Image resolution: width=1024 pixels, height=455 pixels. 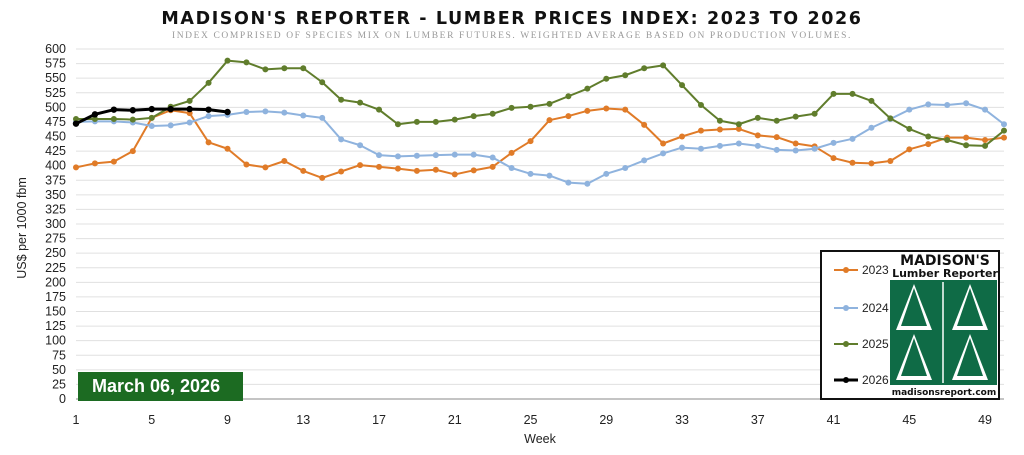 I want to click on y-tick-label: 325, so click(x=55, y=209).